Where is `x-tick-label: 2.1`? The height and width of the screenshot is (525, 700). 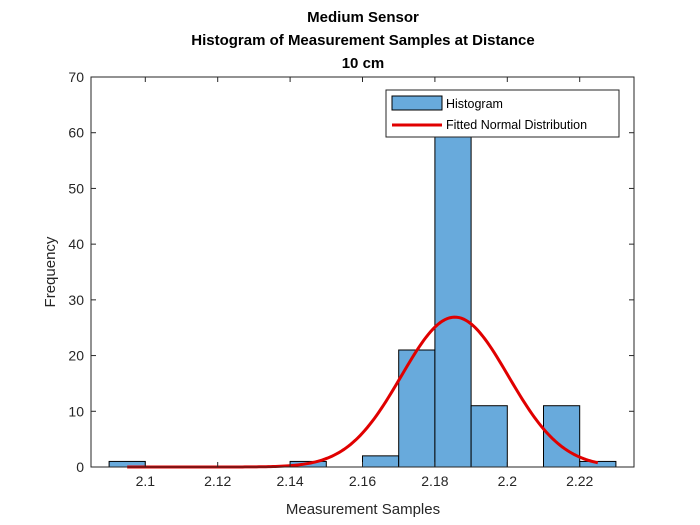
x-tick-label: 2.1 is located at coordinates (146, 481).